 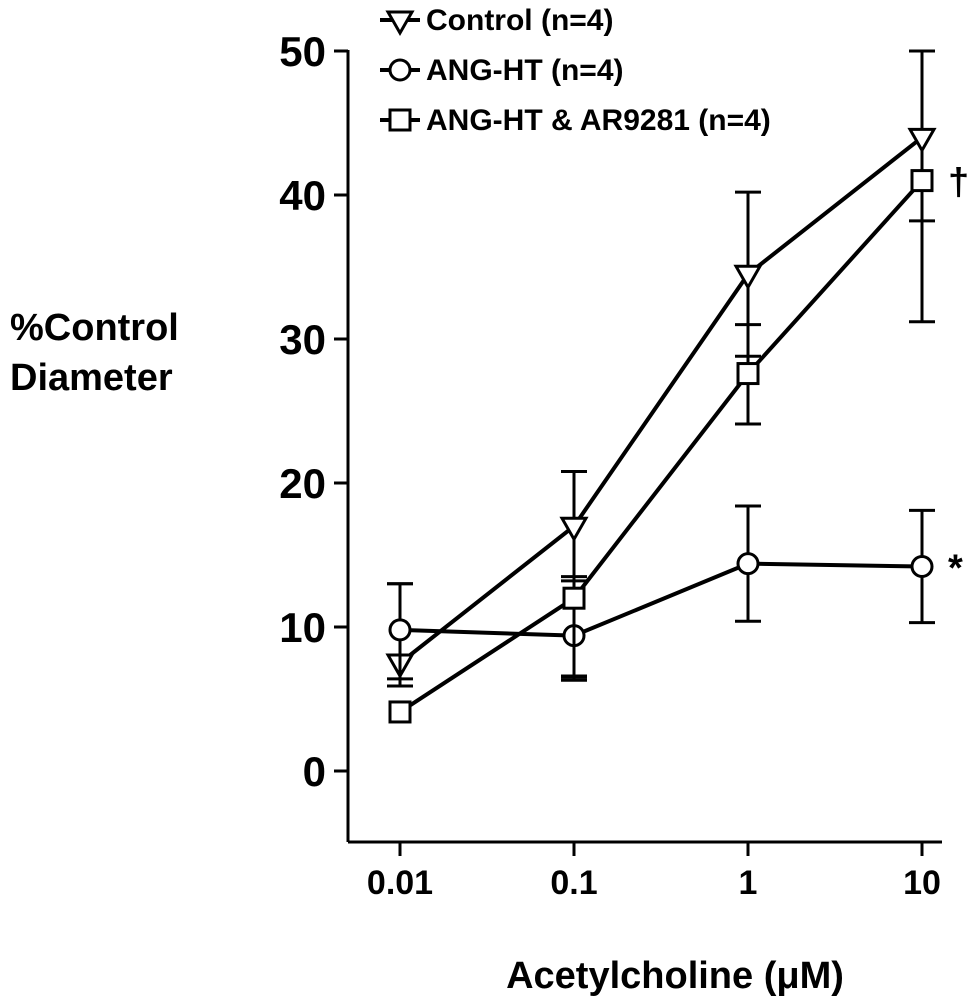 I want to click on y-tick-label: 40, so click(x=302, y=195).